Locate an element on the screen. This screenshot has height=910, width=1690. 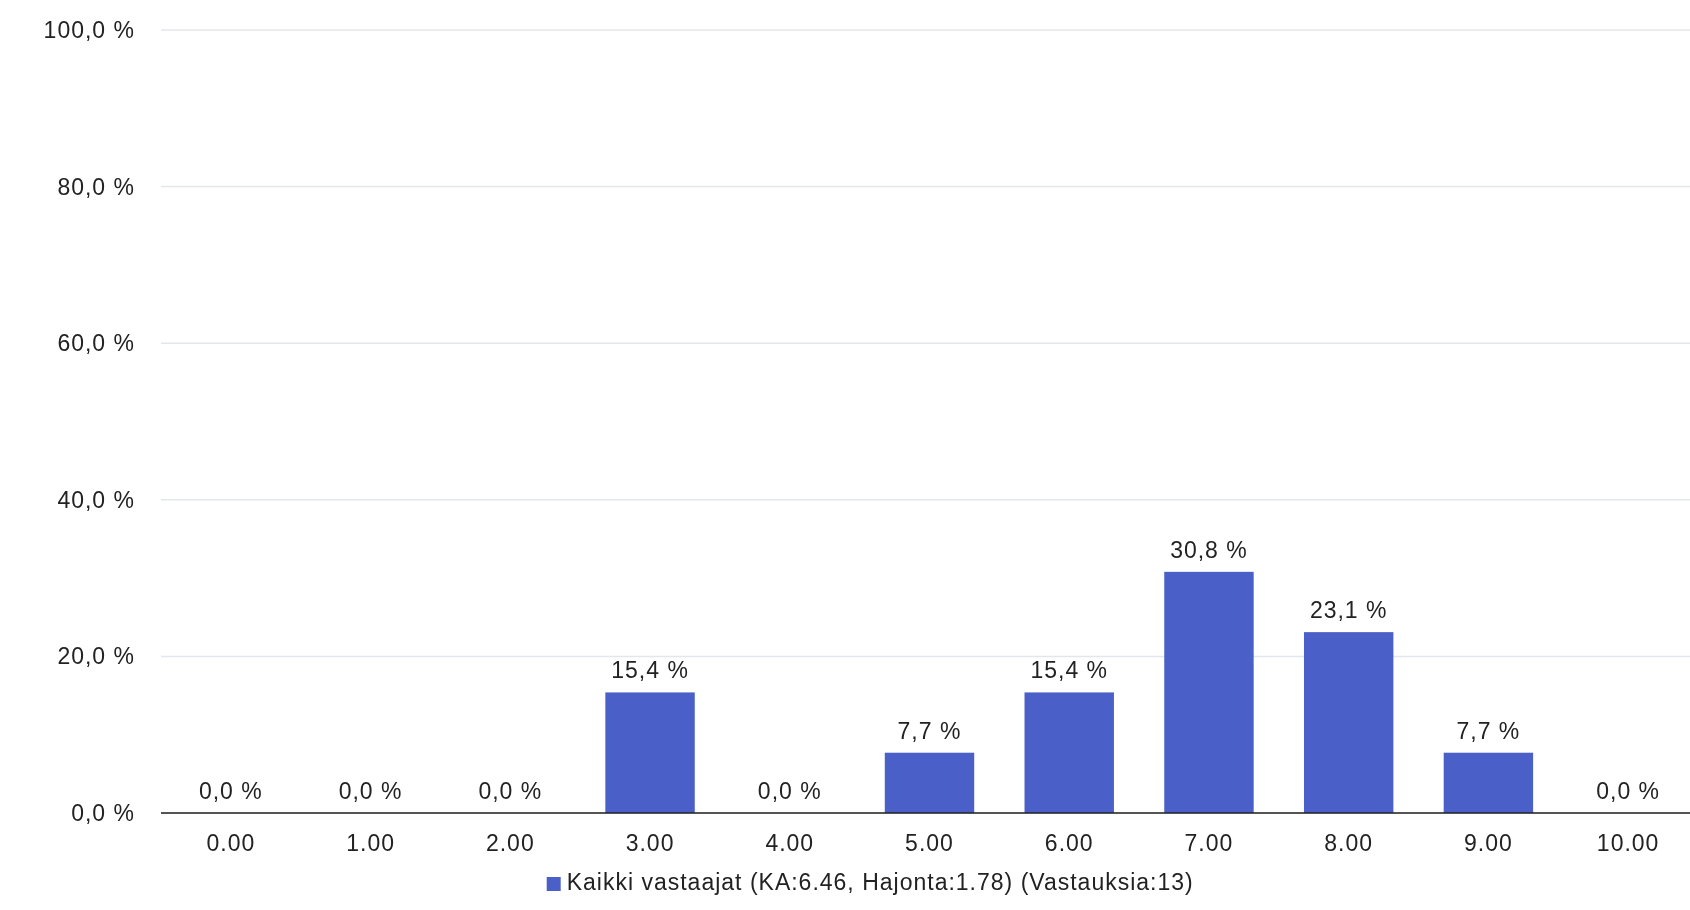
data-label: 23,1 % is located at coordinates (1348, 610).